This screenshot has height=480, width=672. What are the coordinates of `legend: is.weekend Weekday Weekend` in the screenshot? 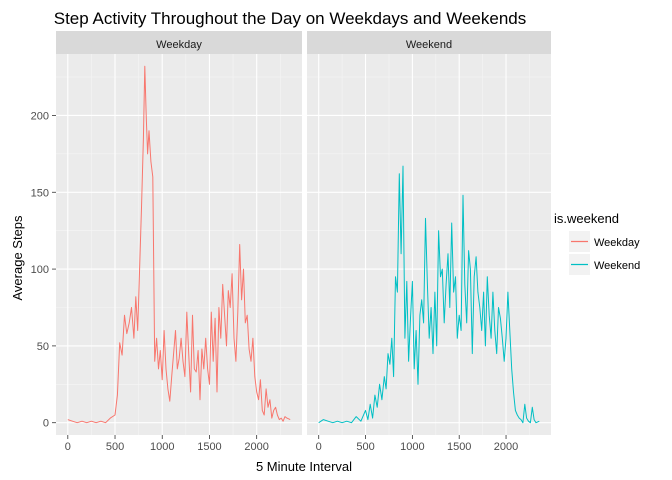 It's located at (597, 243).